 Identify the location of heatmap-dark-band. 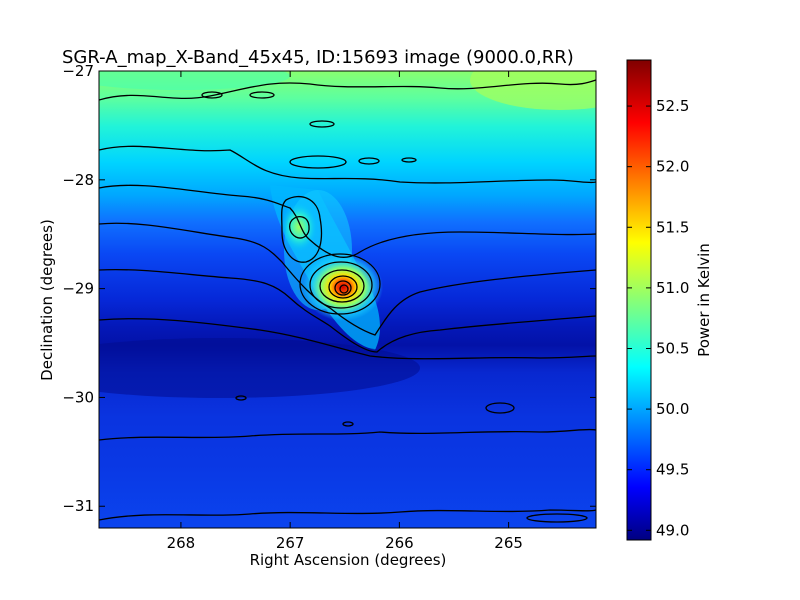
(259, 368).